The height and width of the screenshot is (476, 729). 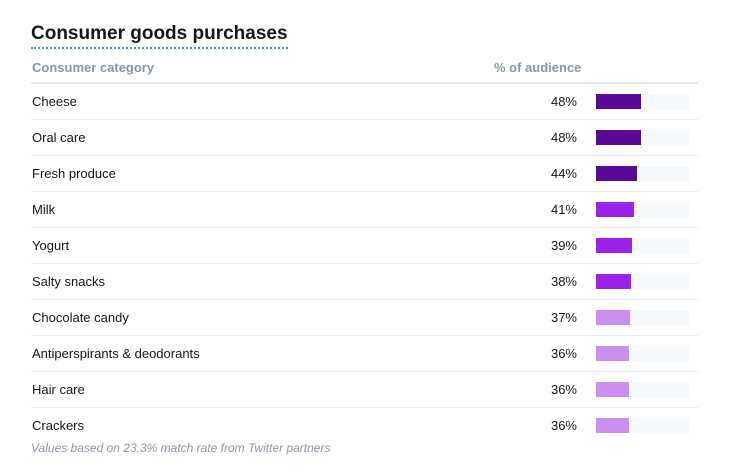 I want to click on category-label: Antiperspirants & deodorants, so click(x=116, y=353).